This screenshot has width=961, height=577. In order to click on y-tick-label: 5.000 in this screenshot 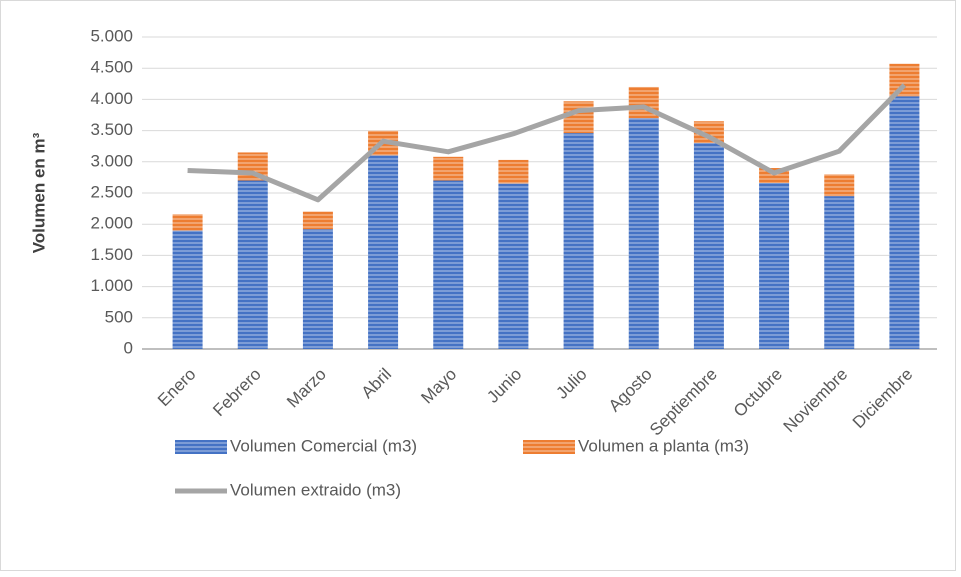, I will do `click(111, 35)`.